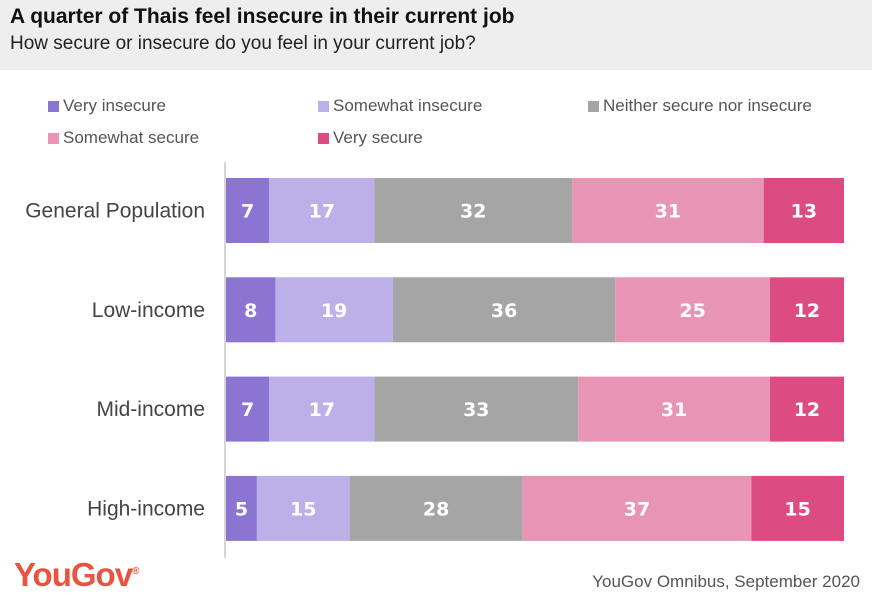 Image resolution: width=872 pixels, height=604 pixels. I want to click on data-label: 36, so click(504, 311).